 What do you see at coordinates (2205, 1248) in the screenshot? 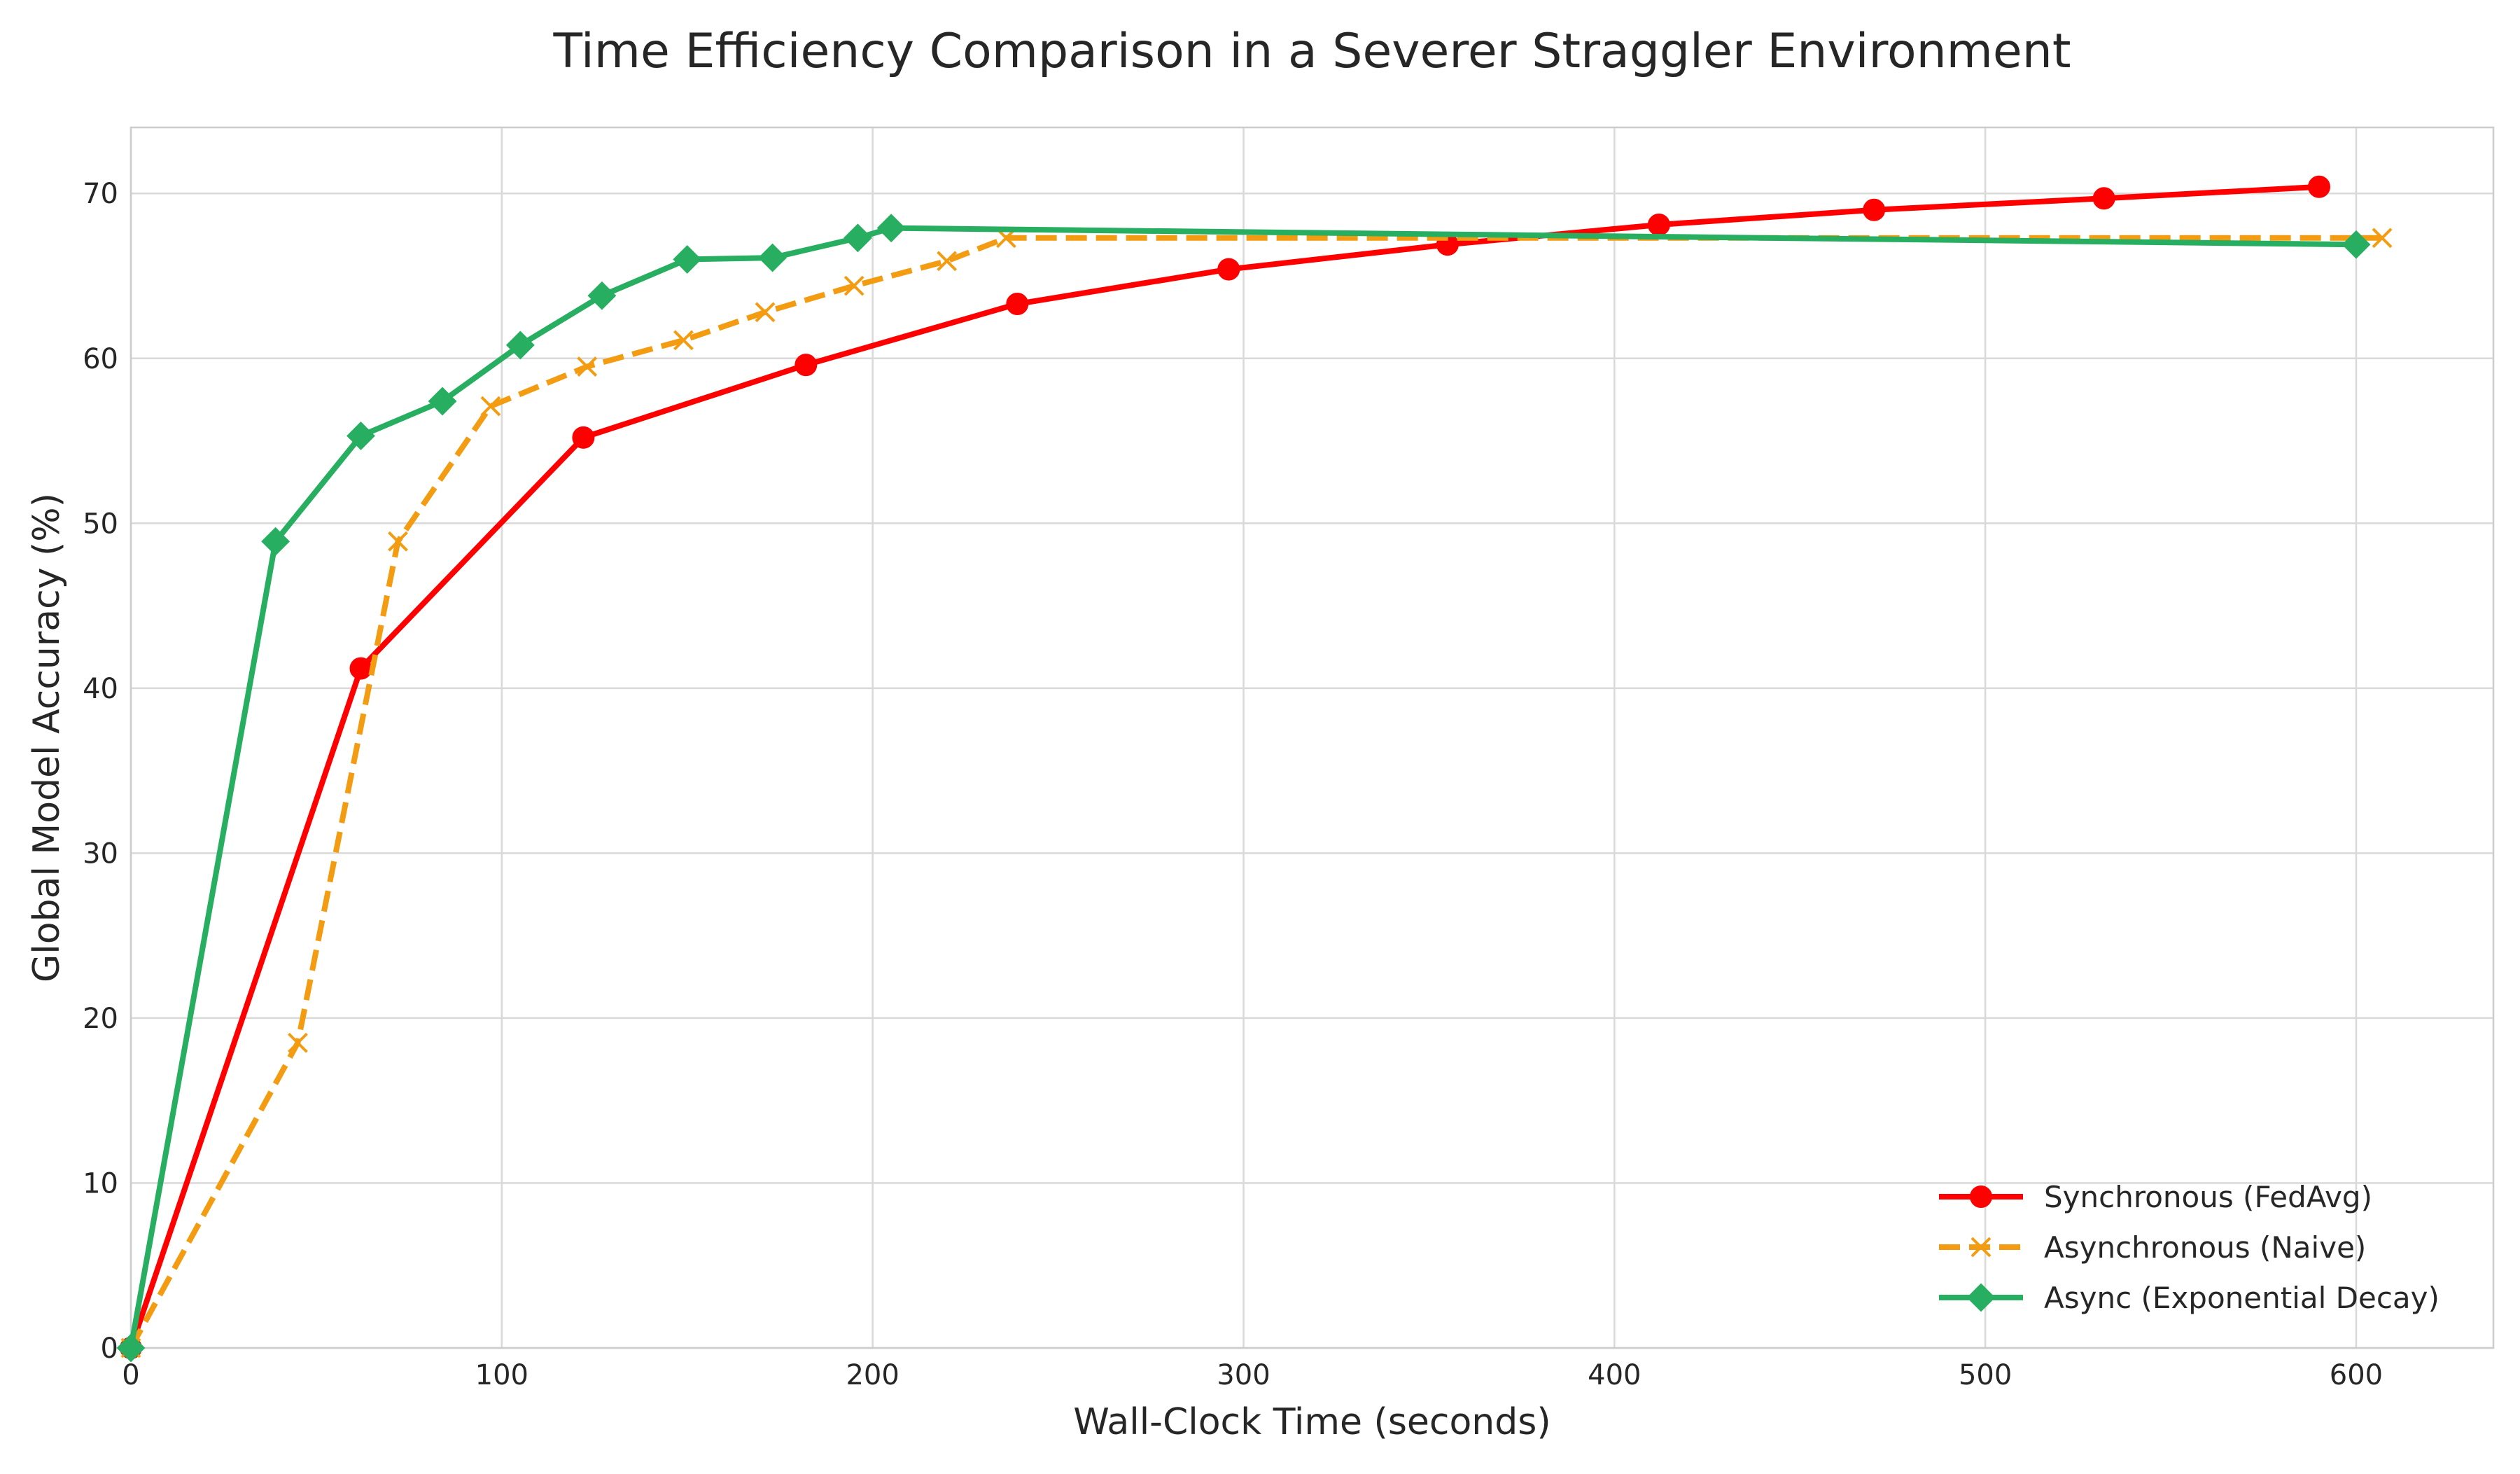
I see `legend-label: Asynchronous (Naive)` at bounding box center [2205, 1248].